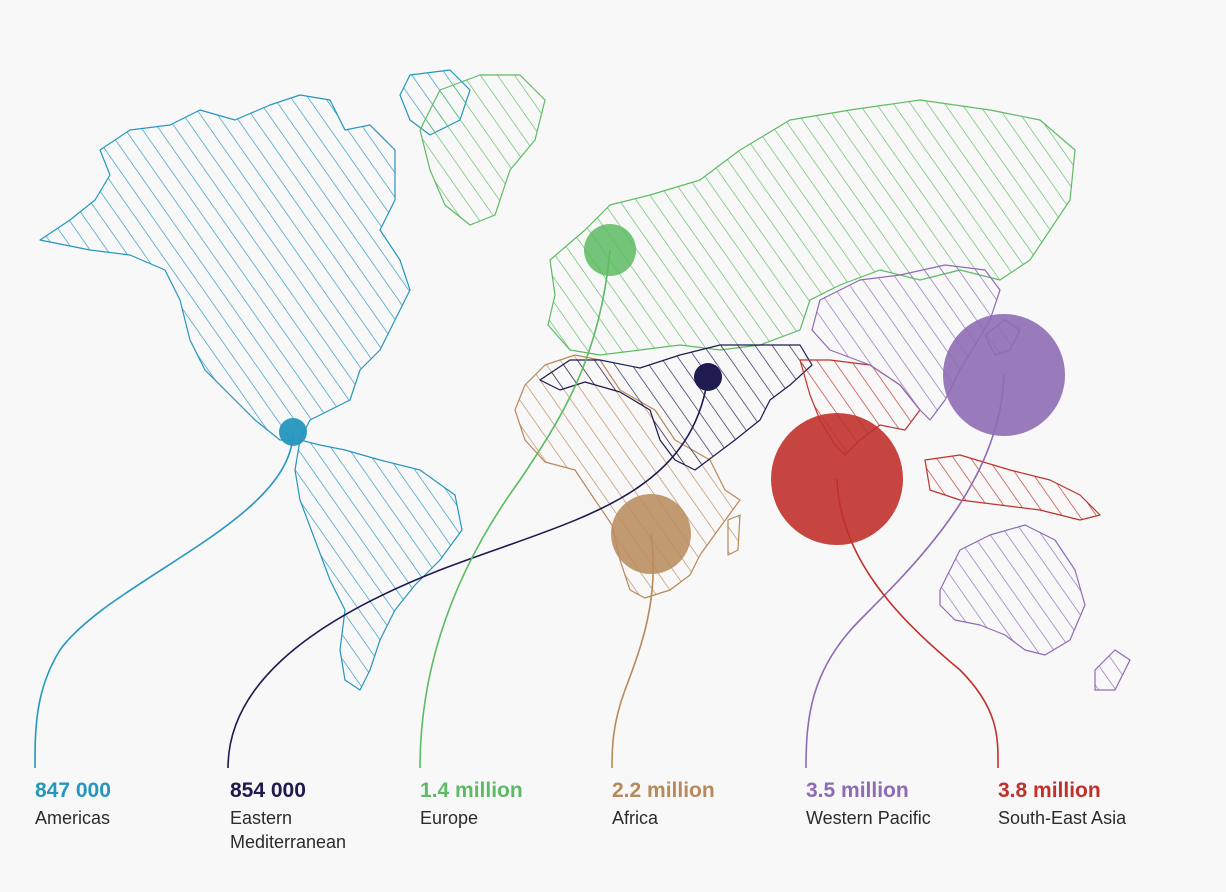  What do you see at coordinates (837, 479) in the screenshot?
I see `bubble-searo` at bounding box center [837, 479].